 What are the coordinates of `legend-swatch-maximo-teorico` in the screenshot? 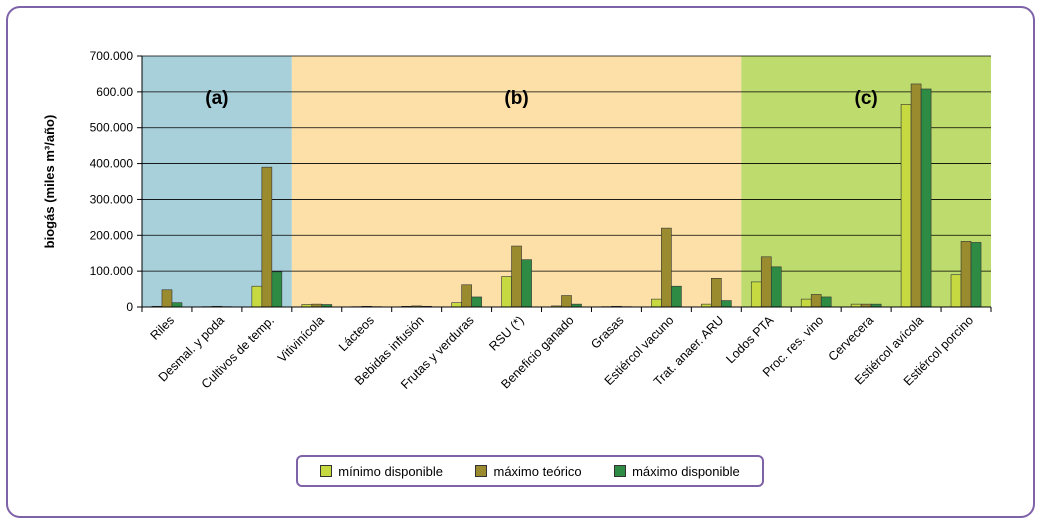 It's located at (481, 471).